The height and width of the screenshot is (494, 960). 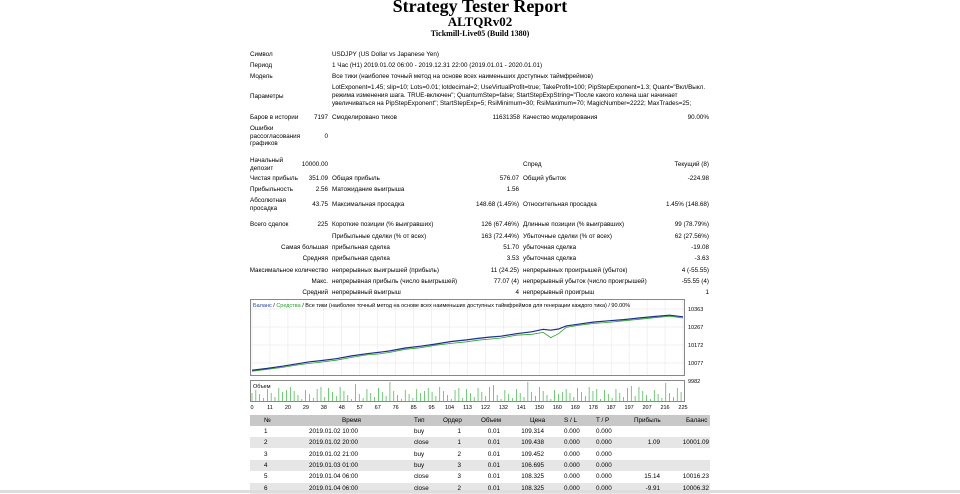 I want to click on expected-payoff-label: Матожидание выигрыша, so click(x=368, y=189).